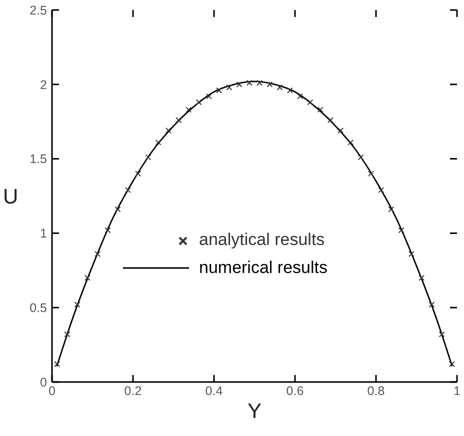 The width and height of the screenshot is (464, 436). I want to click on y-tick-label: 2.5, so click(39, 10).